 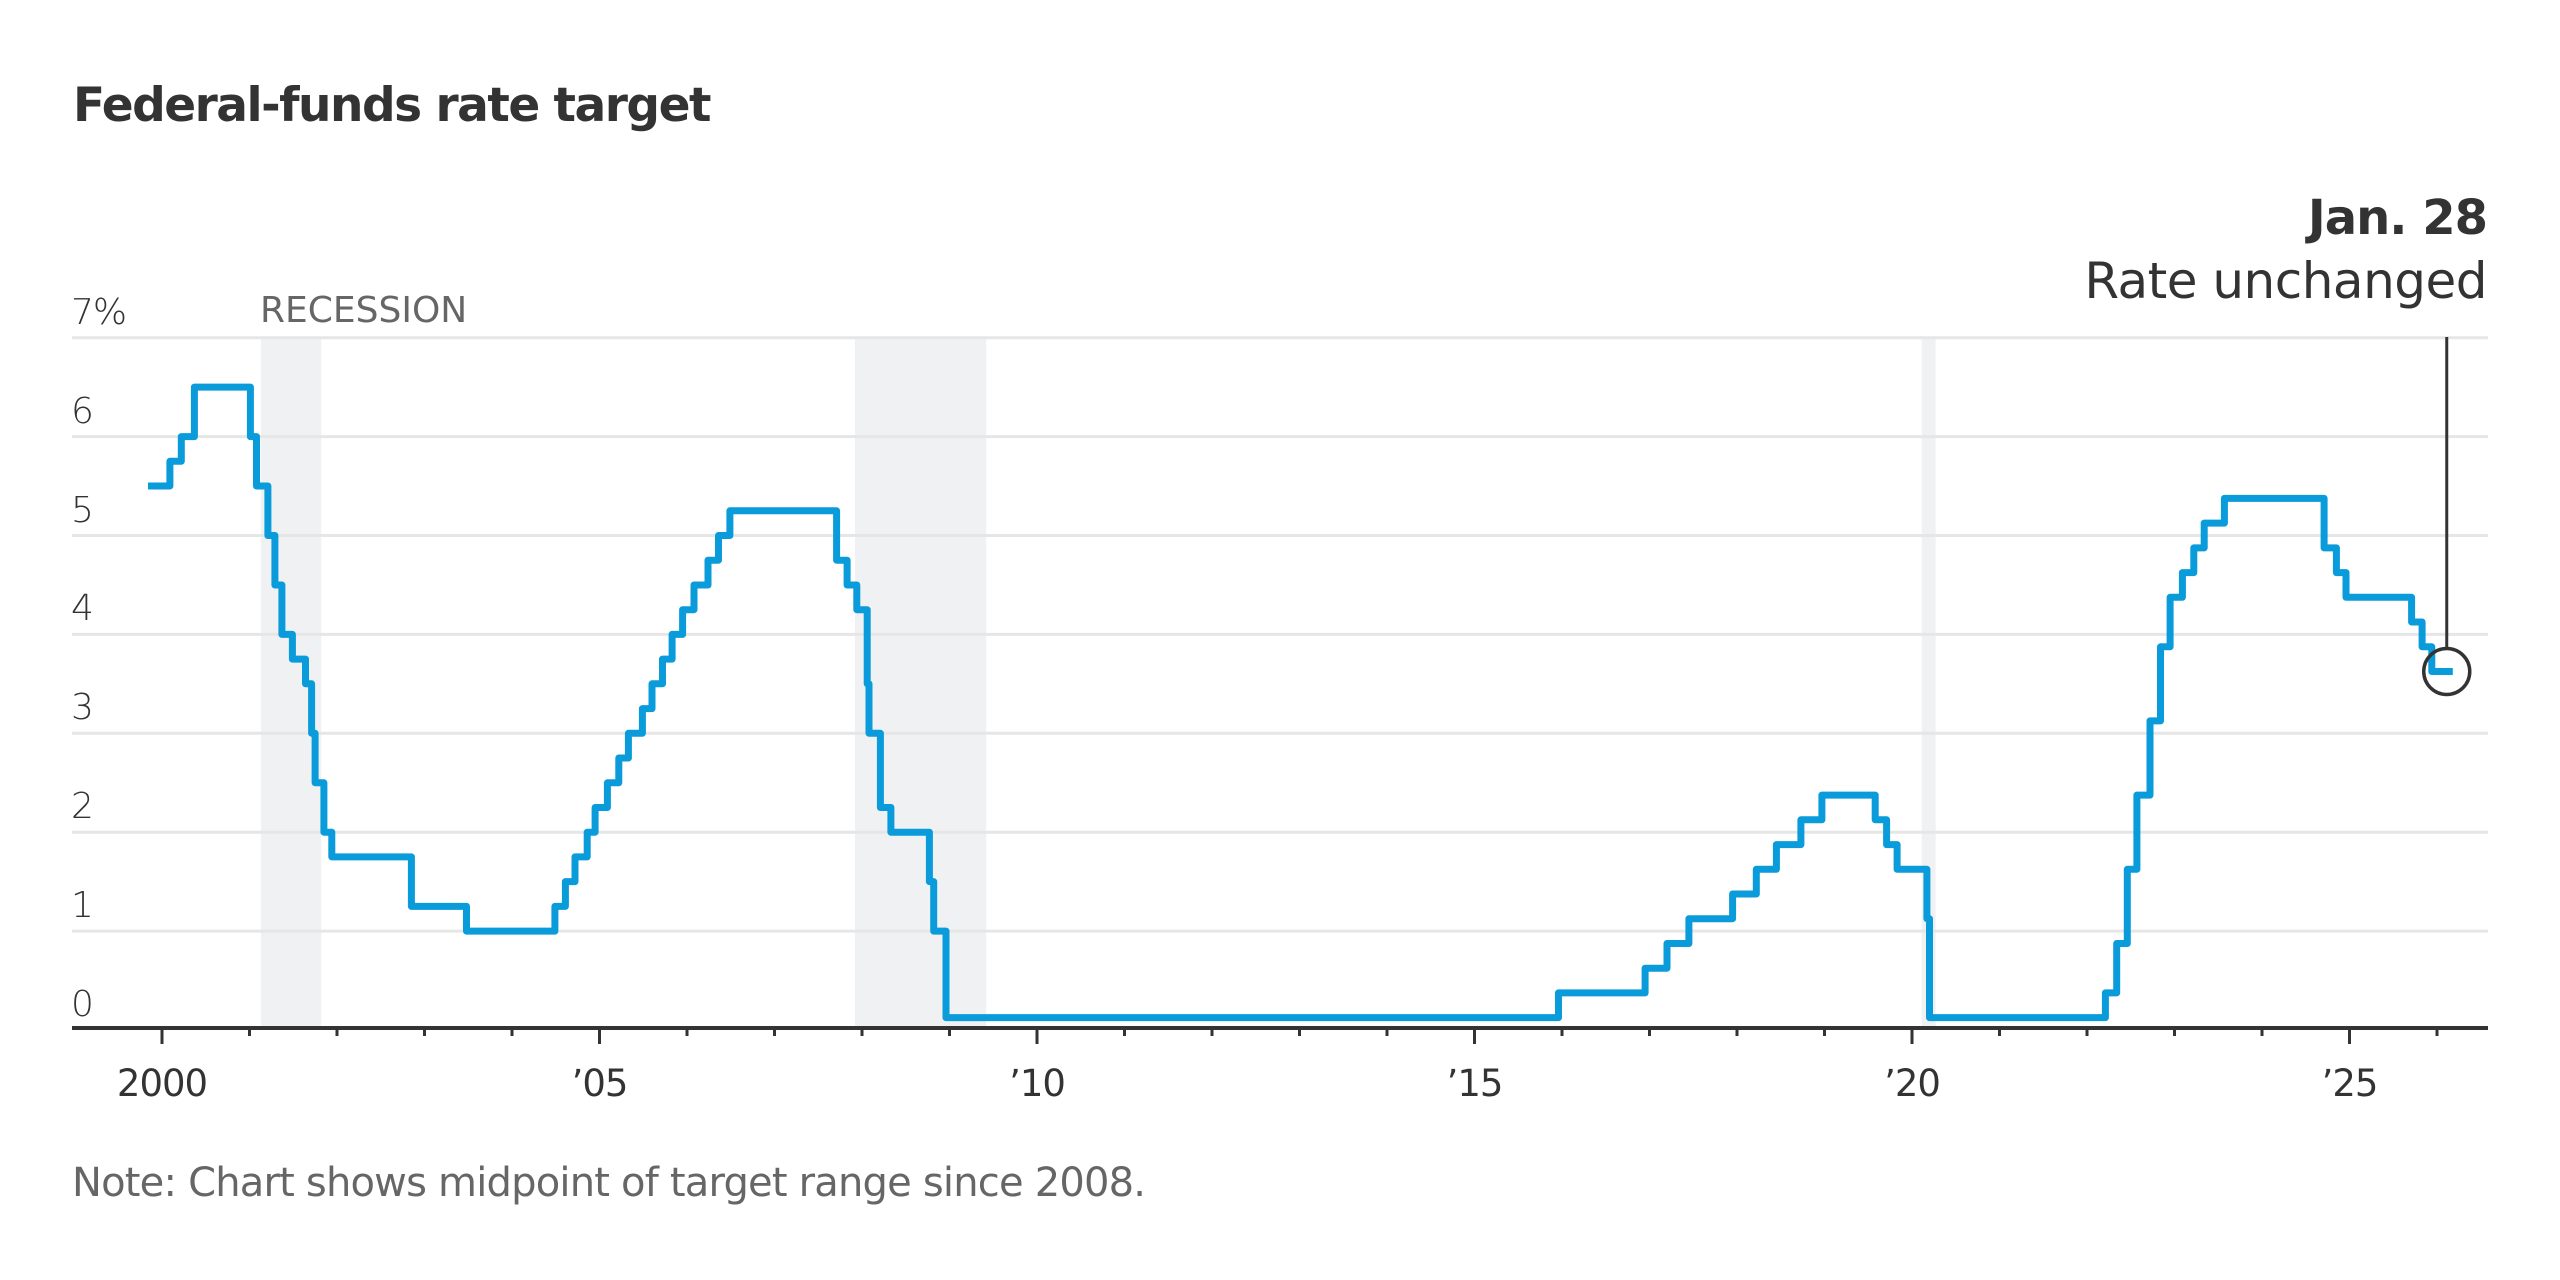 I want to click on y-tick-label: 5, so click(x=82, y=510).